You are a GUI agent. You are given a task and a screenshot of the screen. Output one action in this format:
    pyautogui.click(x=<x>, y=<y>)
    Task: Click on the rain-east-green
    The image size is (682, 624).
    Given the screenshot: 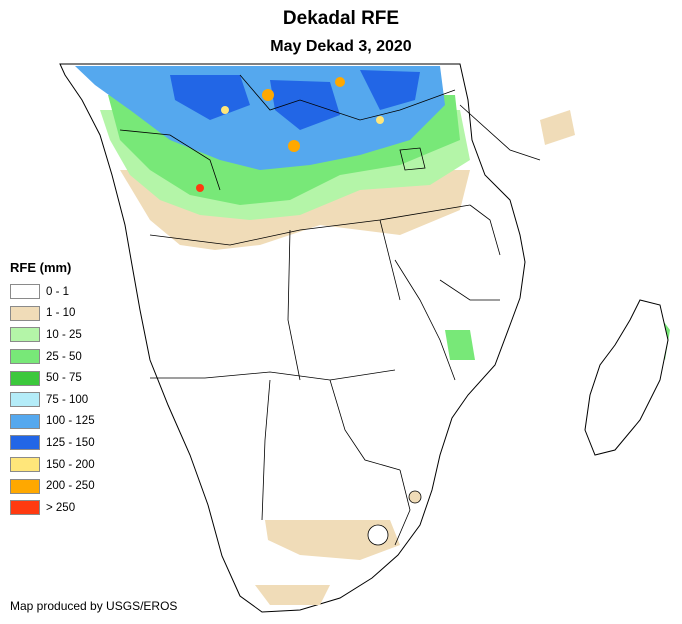 What is the action you would take?
    pyautogui.click(x=460, y=345)
    